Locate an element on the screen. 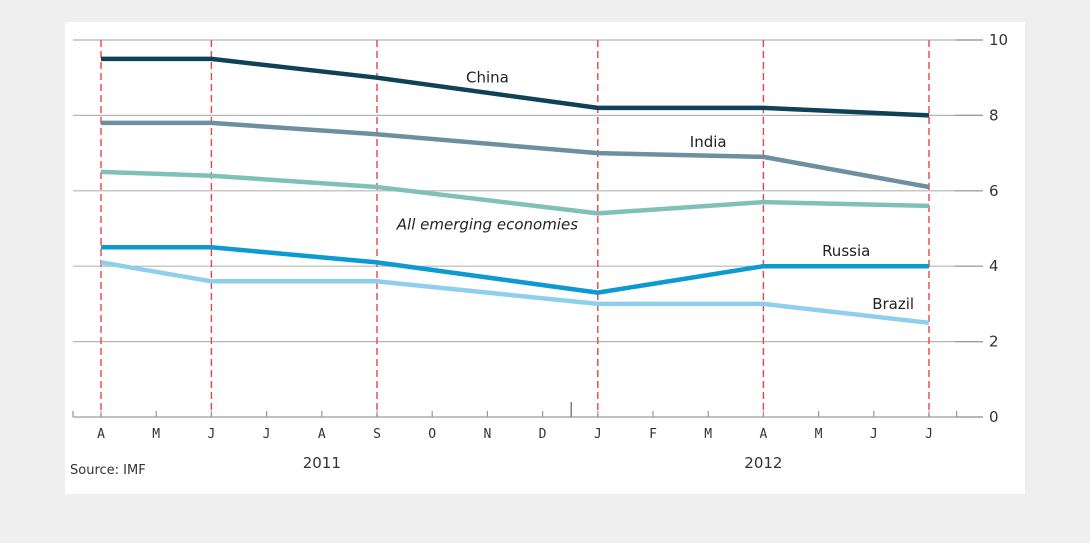  series-line-brazil is located at coordinates (515, 293).